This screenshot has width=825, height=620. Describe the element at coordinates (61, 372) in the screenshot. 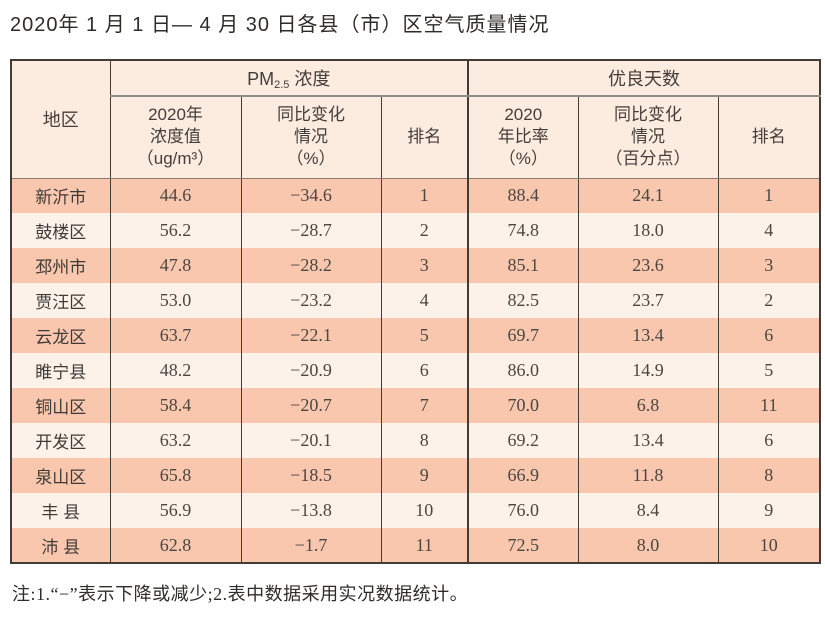

I see `cell-region: 睢宁县` at that location.